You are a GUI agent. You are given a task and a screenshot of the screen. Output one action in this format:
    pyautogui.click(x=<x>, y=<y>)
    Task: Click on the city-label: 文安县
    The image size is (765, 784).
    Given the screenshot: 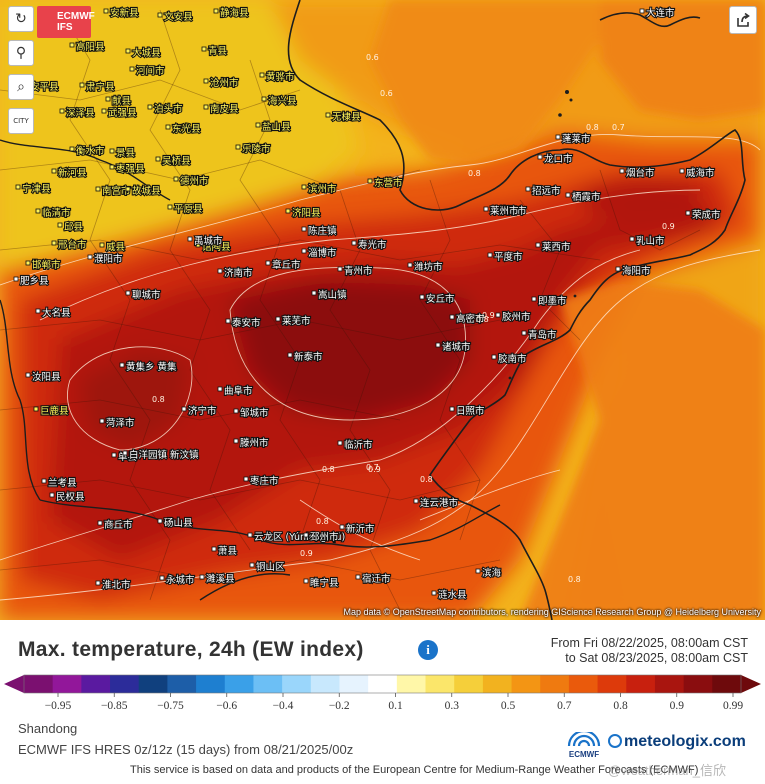 What is the action you would take?
    pyautogui.click(x=175, y=17)
    